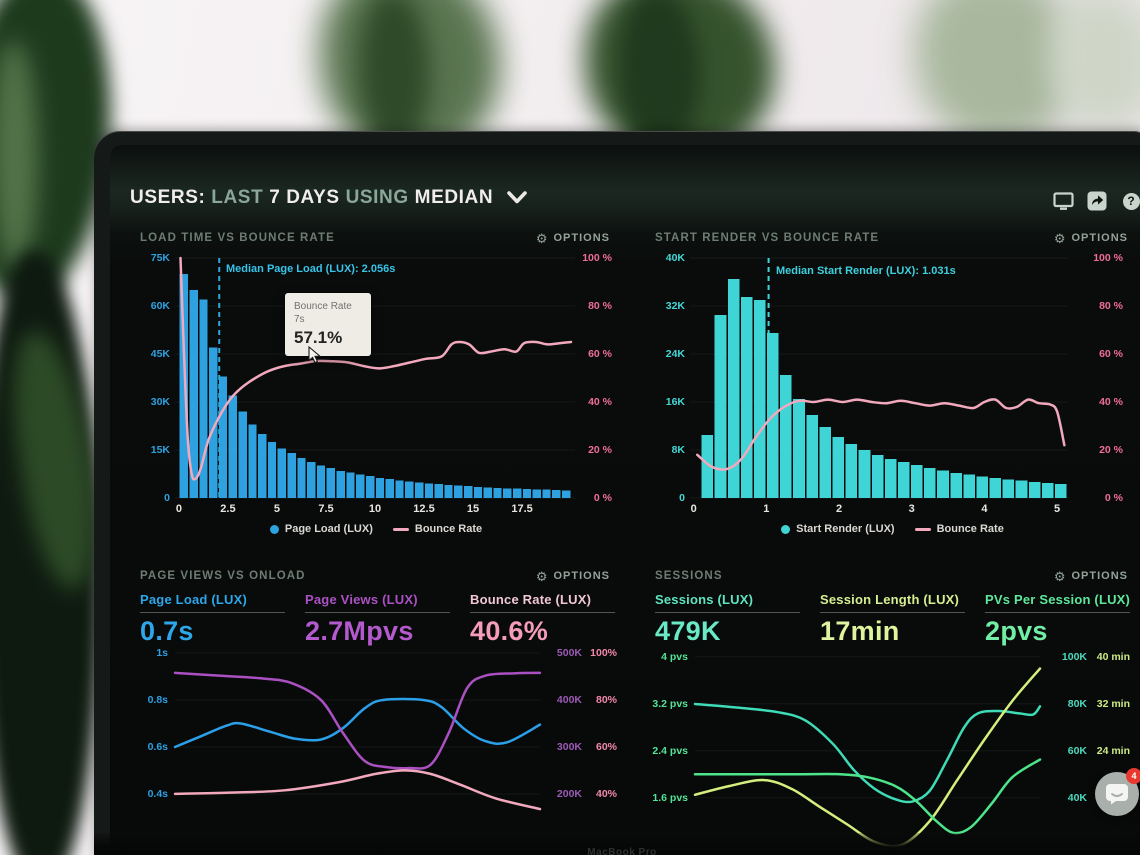 The width and height of the screenshot is (1140, 855). Describe the element at coordinates (767, 238) in the screenshot. I see `panel-title: START RENDER VS BOUNCE RATE` at that location.